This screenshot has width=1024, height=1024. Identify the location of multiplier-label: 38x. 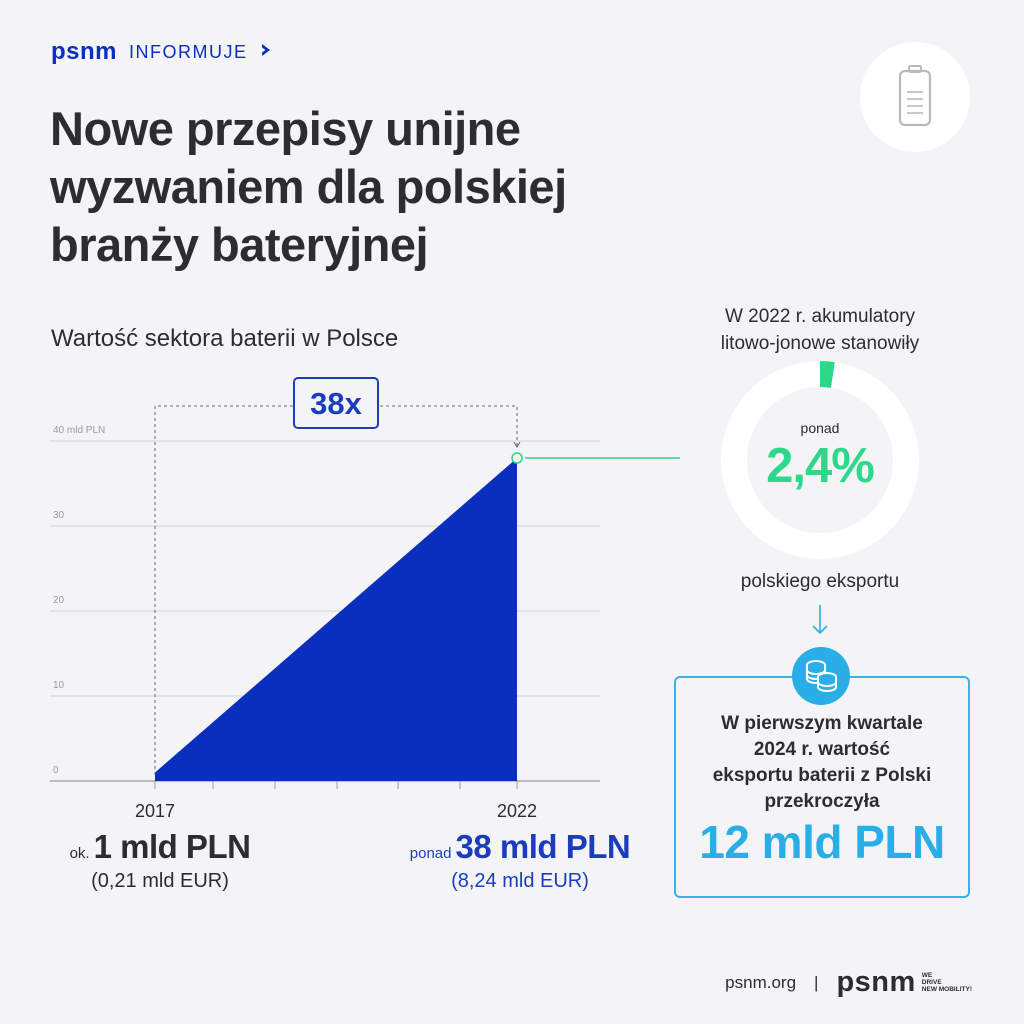
(336, 403).